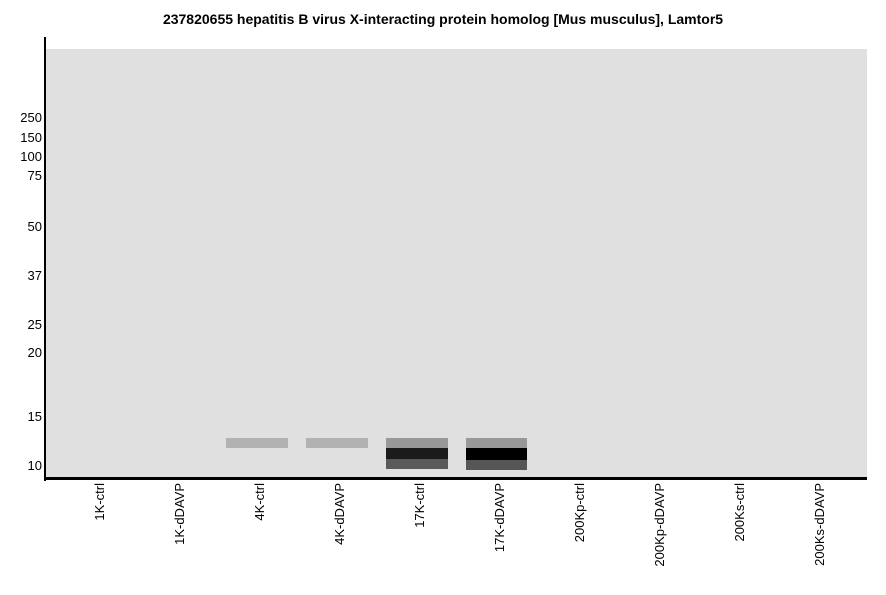 The height and width of the screenshot is (595, 886). Describe the element at coordinates (34, 416) in the screenshot. I see `y-axis-marker-label: 15` at that location.